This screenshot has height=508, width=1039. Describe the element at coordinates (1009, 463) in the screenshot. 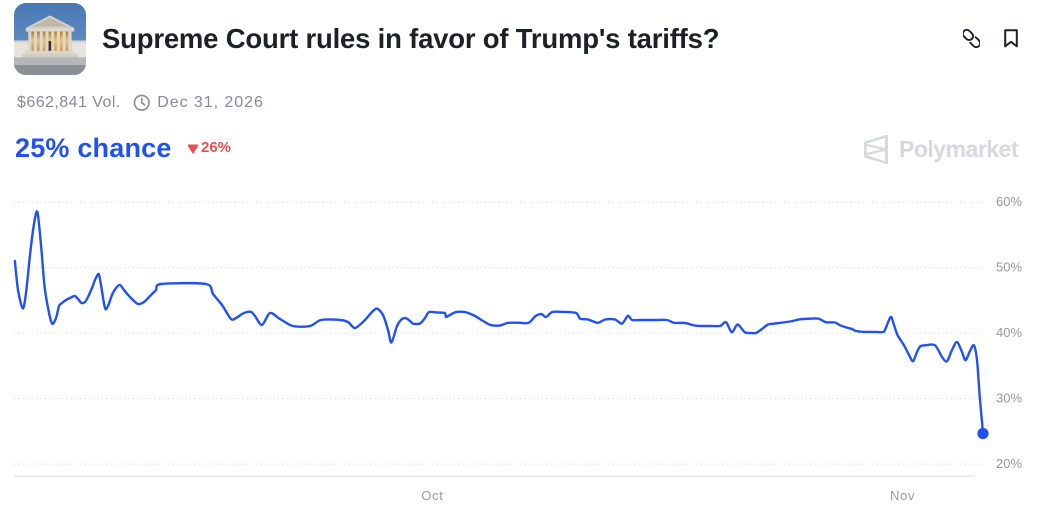

I see `svg-text: 20%` at that location.